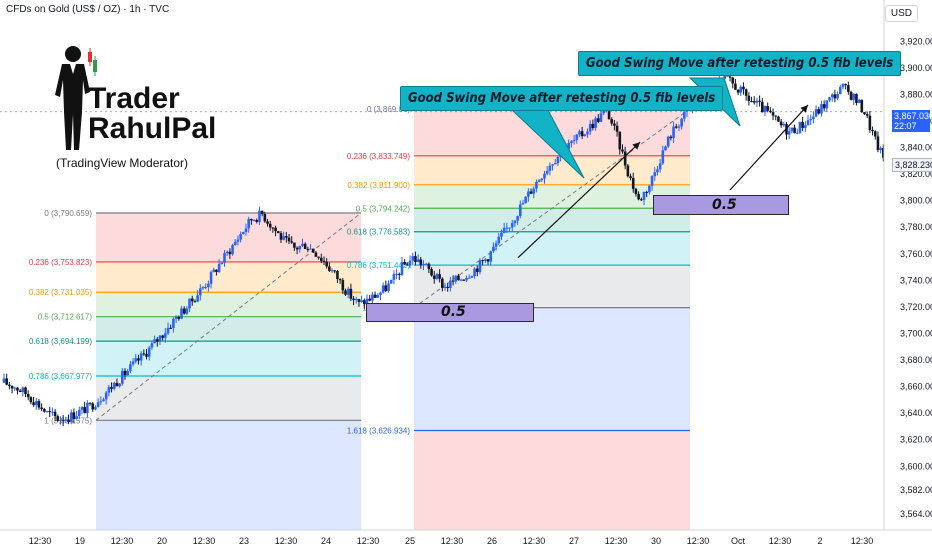  Describe the element at coordinates (901, 13) in the screenshot. I see `currency-button: USD` at that location.